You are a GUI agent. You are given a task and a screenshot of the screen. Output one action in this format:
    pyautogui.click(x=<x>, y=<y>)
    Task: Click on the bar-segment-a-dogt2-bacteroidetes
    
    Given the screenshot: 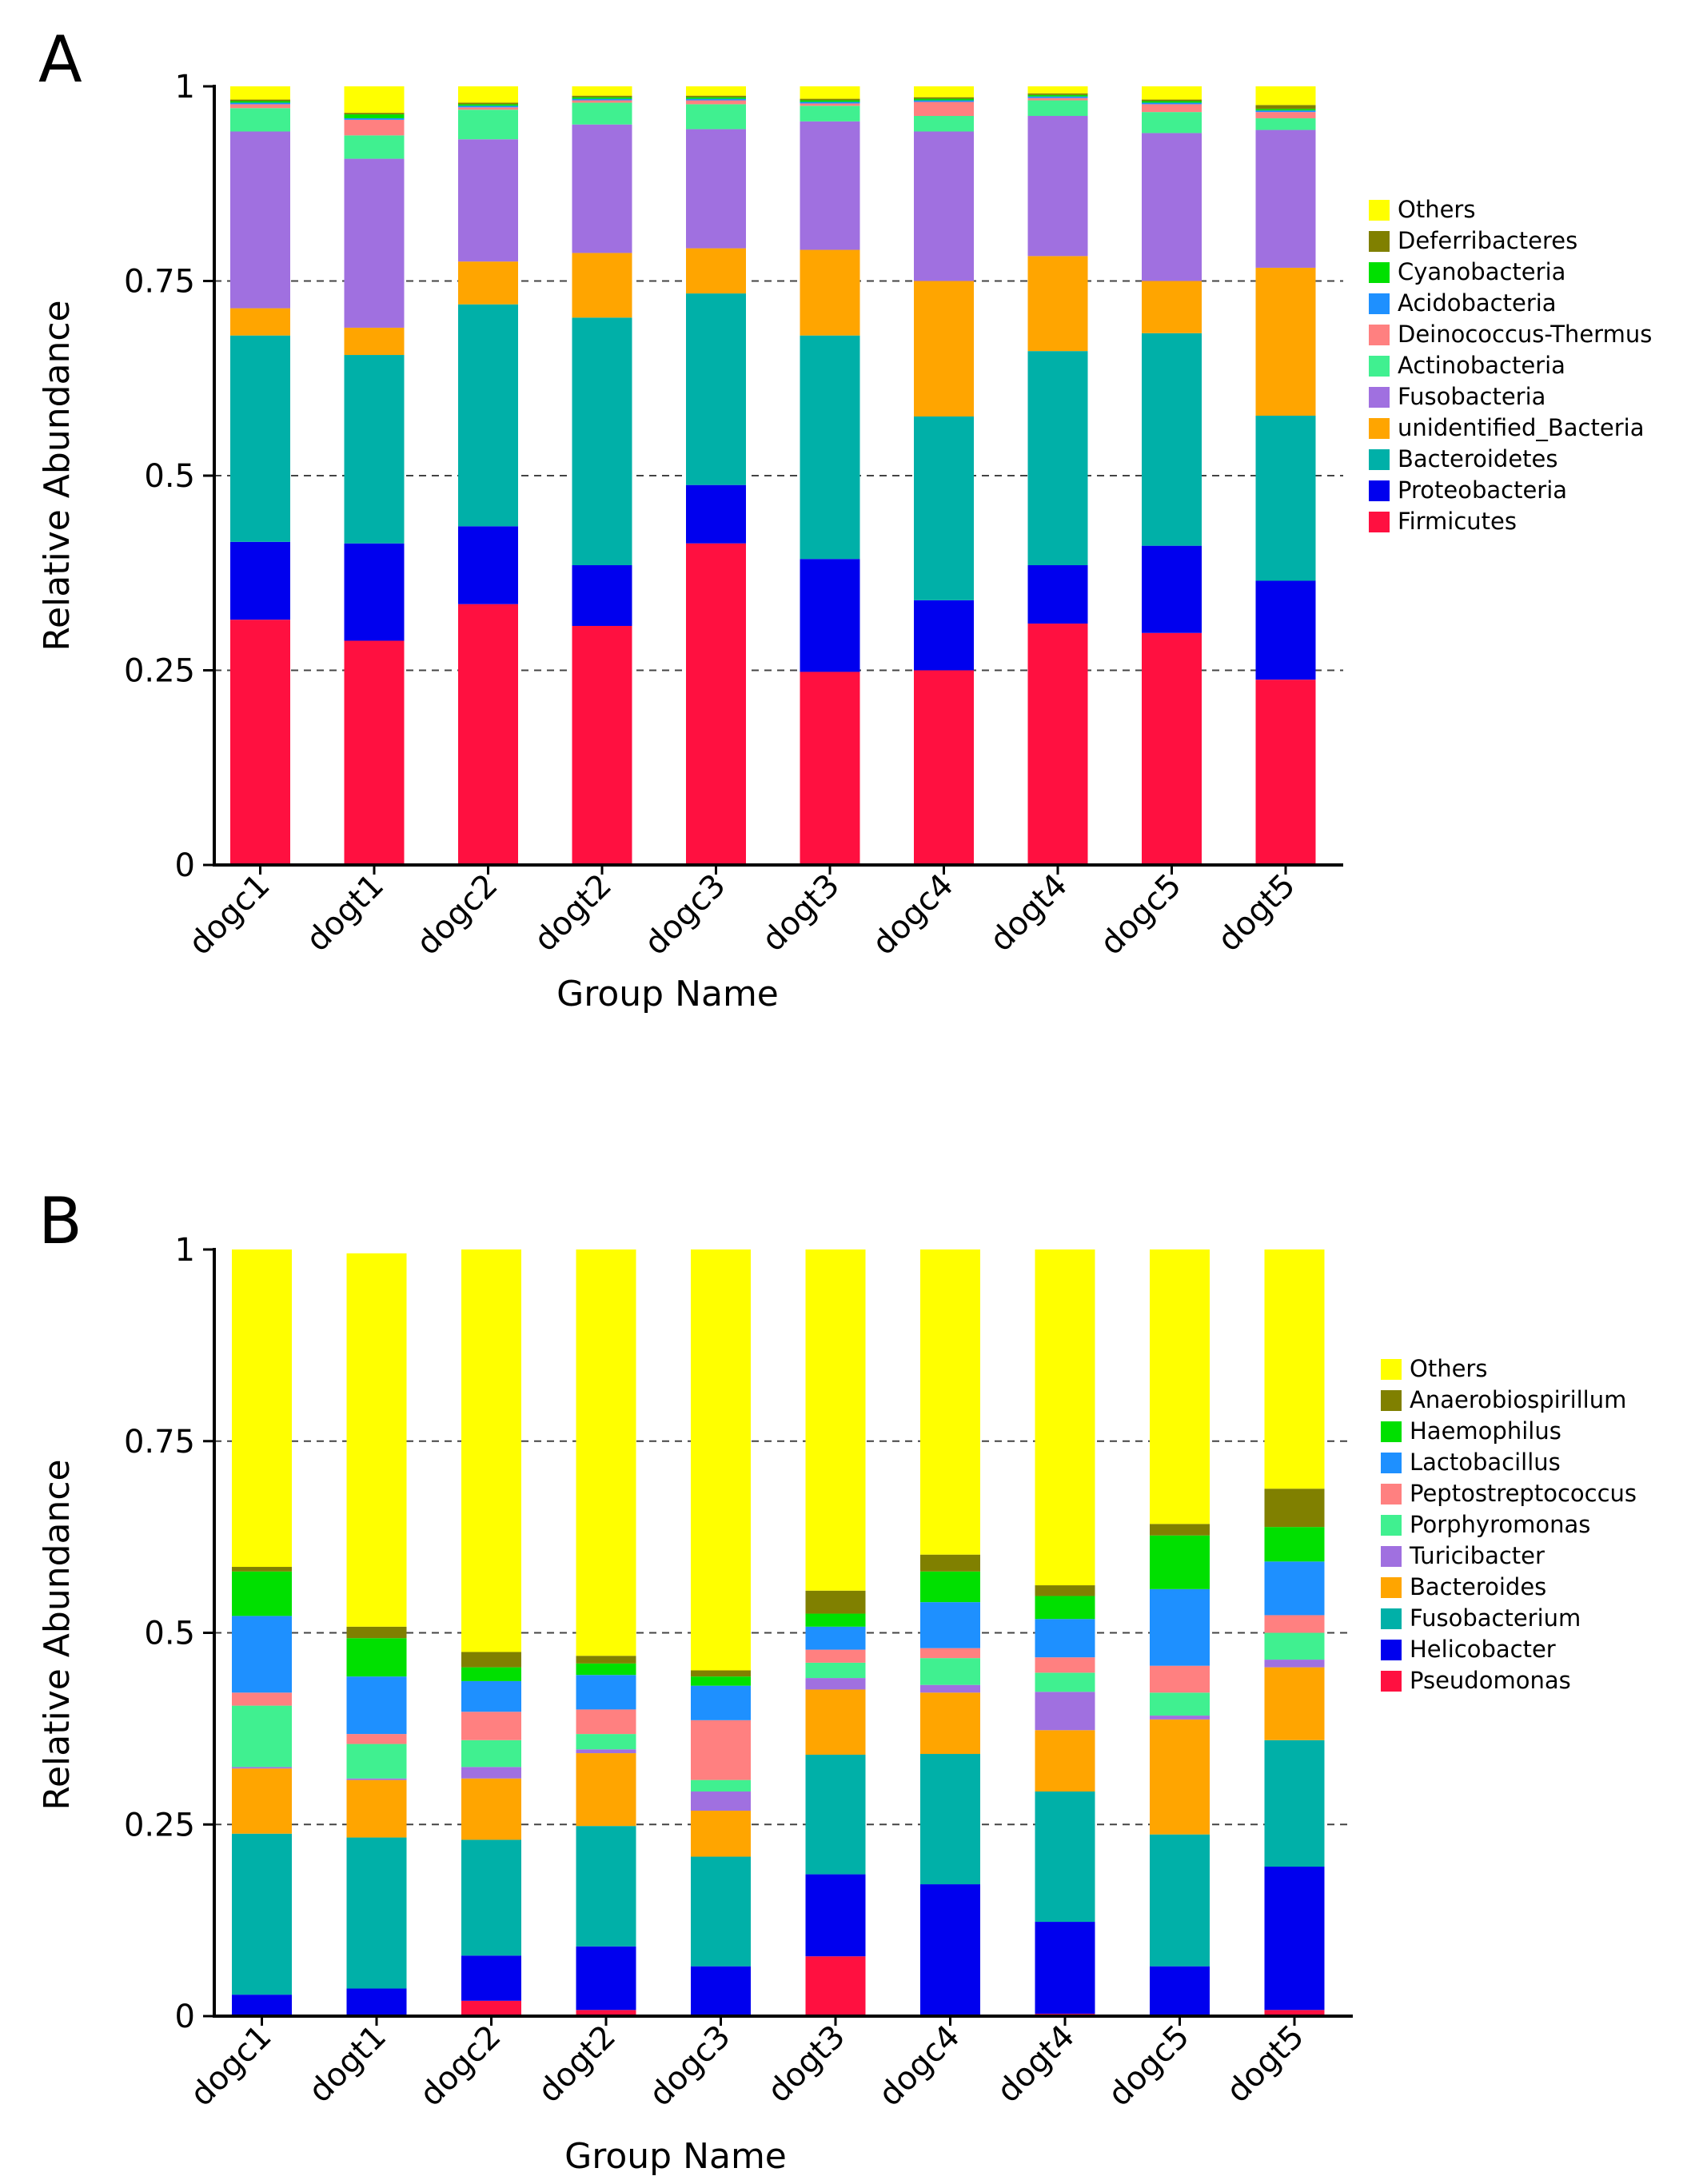 What is the action you would take?
    pyautogui.click(x=602, y=441)
    